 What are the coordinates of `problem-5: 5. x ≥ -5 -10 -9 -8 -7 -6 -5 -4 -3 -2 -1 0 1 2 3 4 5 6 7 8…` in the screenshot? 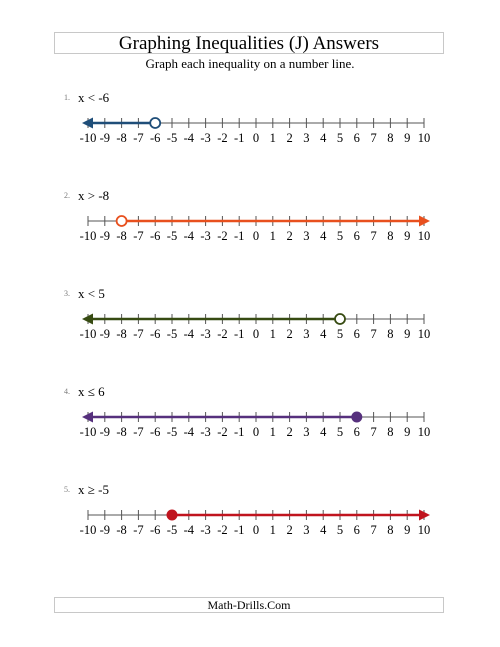 It's located at (250, 518).